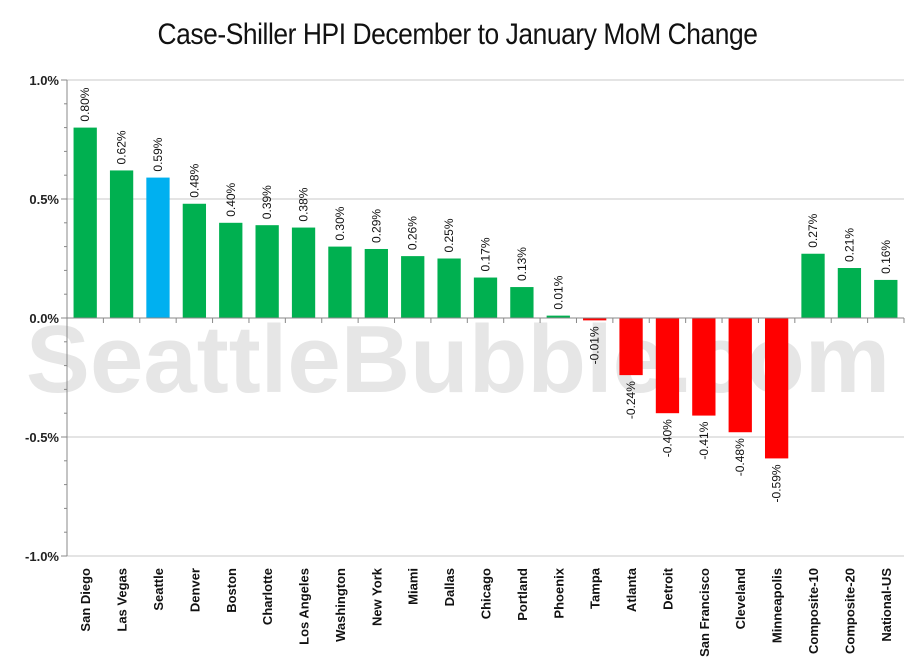  What do you see at coordinates (486, 254) in the screenshot?
I see `data-label: 0.17%` at bounding box center [486, 254].